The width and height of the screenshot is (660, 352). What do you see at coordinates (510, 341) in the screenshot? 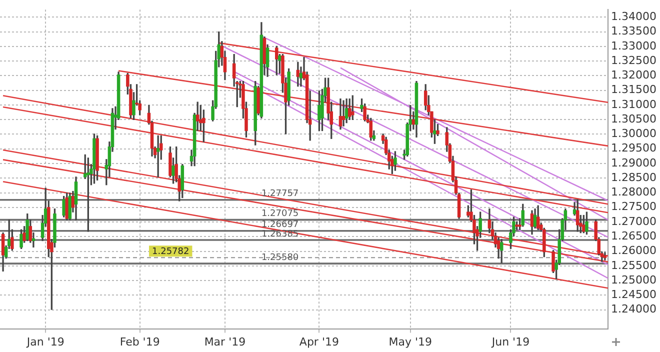
I see `x-tick-label: Jun '19` at bounding box center [510, 341].